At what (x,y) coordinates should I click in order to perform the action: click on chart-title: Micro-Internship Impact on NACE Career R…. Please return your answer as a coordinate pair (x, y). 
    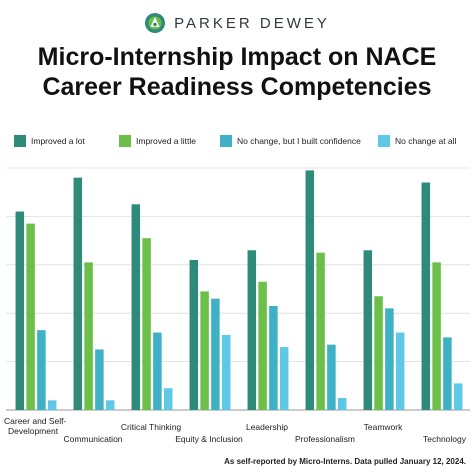
    Looking at the image, I should click on (237, 72).